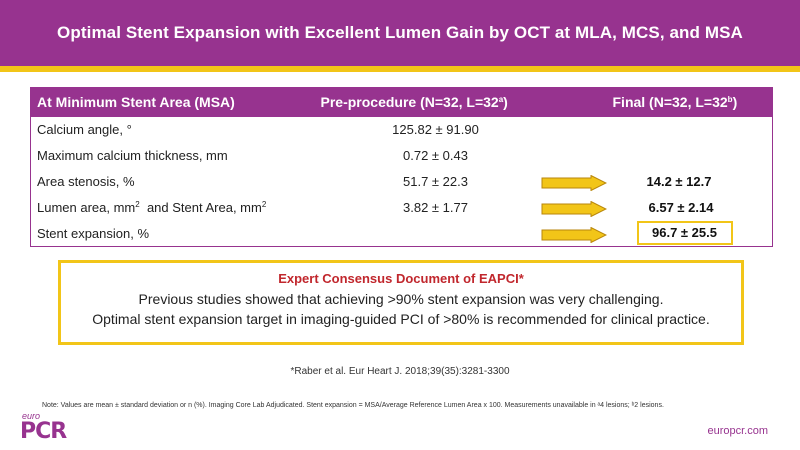  What do you see at coordinates (401, 278) in the screenshot?
I see `consensus-heading: Expert Consensus Document of EAPCI*` at bounding box center [401, 278].